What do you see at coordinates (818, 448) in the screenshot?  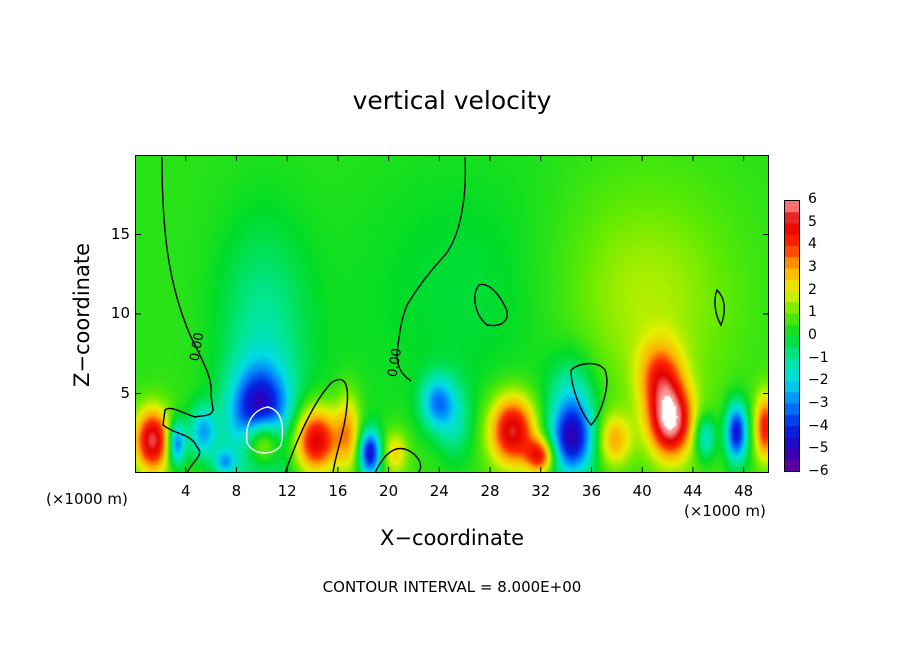 I see `colorbar-label: −5` at bounding box center [818, 448].